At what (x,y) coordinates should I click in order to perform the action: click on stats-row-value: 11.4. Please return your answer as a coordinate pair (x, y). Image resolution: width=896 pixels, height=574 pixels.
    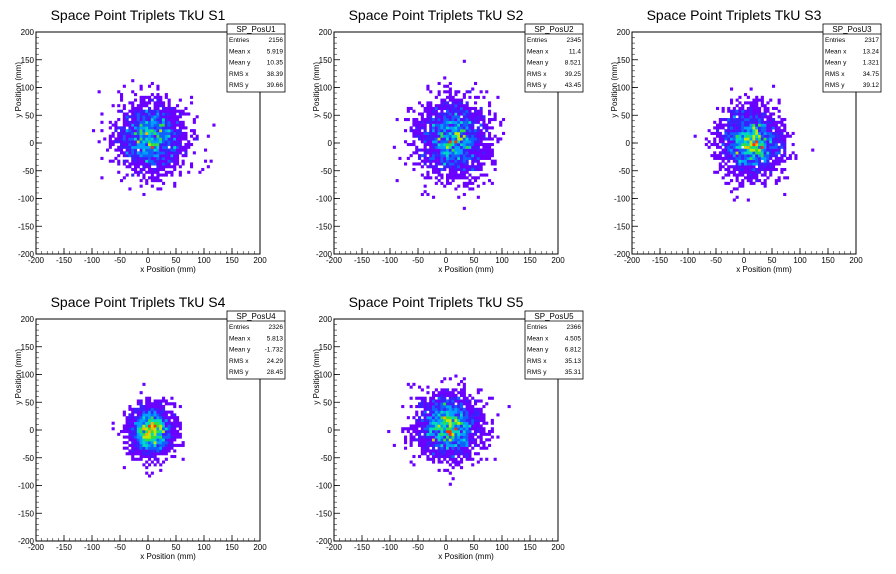
    Looking at the image, I should click on (575, 51).